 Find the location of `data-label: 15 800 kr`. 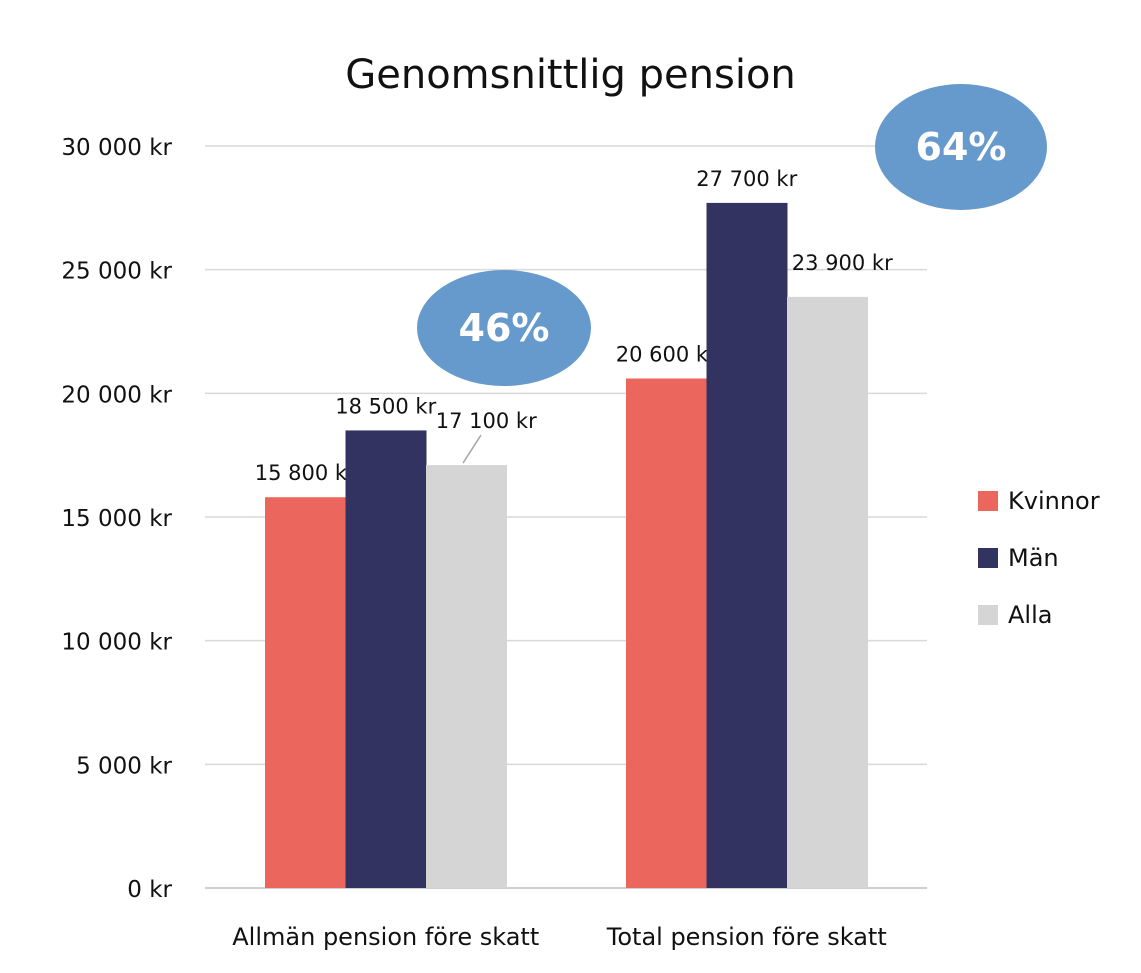

data-label: 15 800 kr is located at coordinates (305, 473).